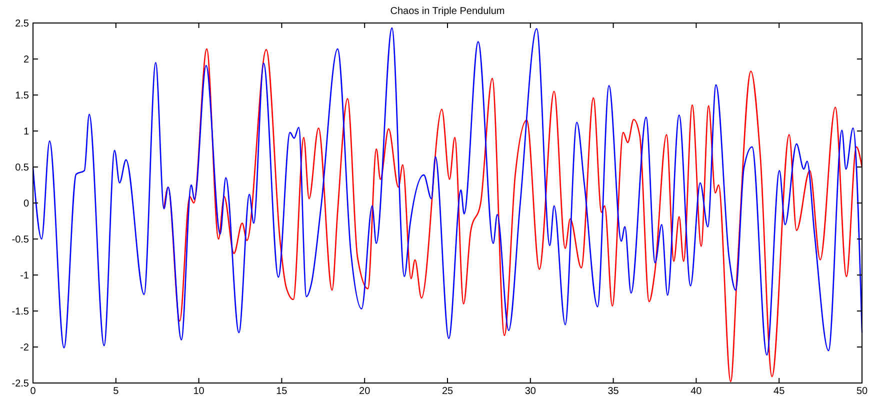  What do you see at coordinates (448, 391) in the screenshot?
I see `x-tick-label: 25` at bounding box center [448, 391].